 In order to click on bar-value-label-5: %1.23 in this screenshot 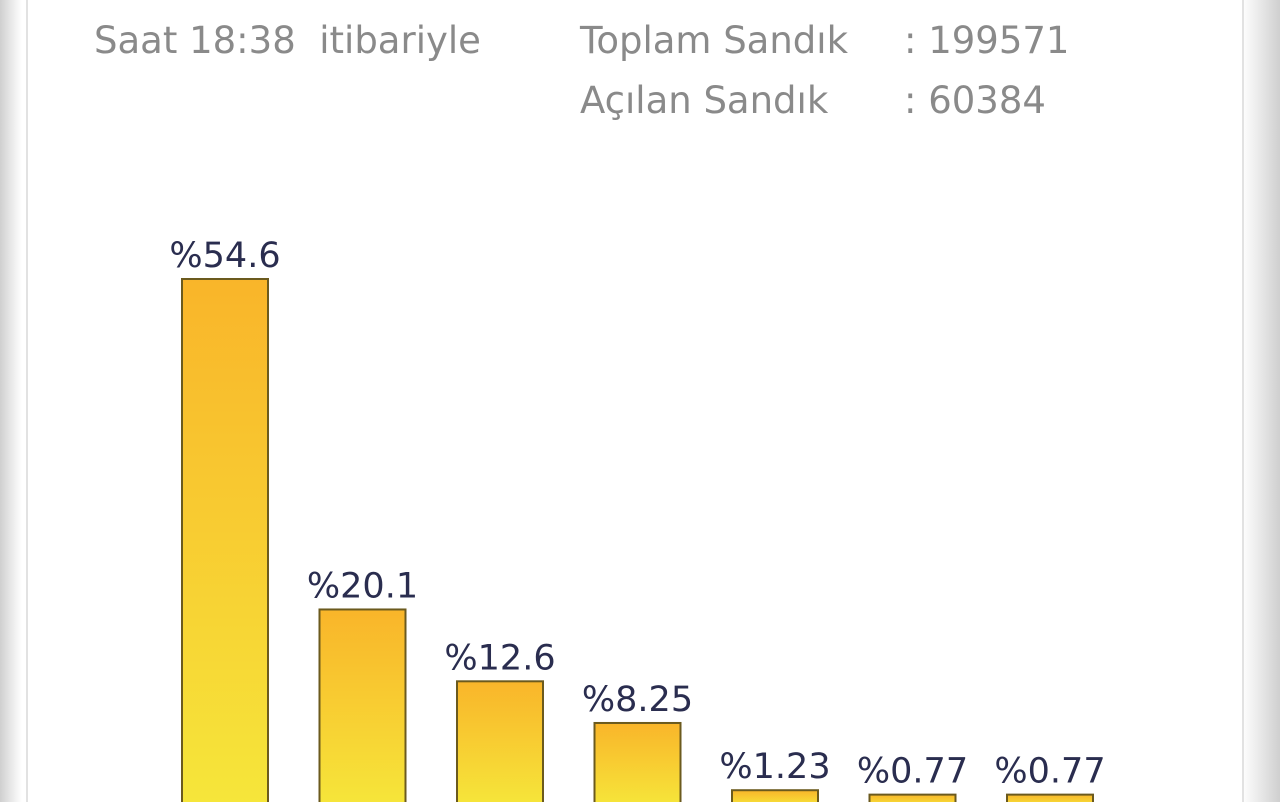, I will do `click(774, 767)`.